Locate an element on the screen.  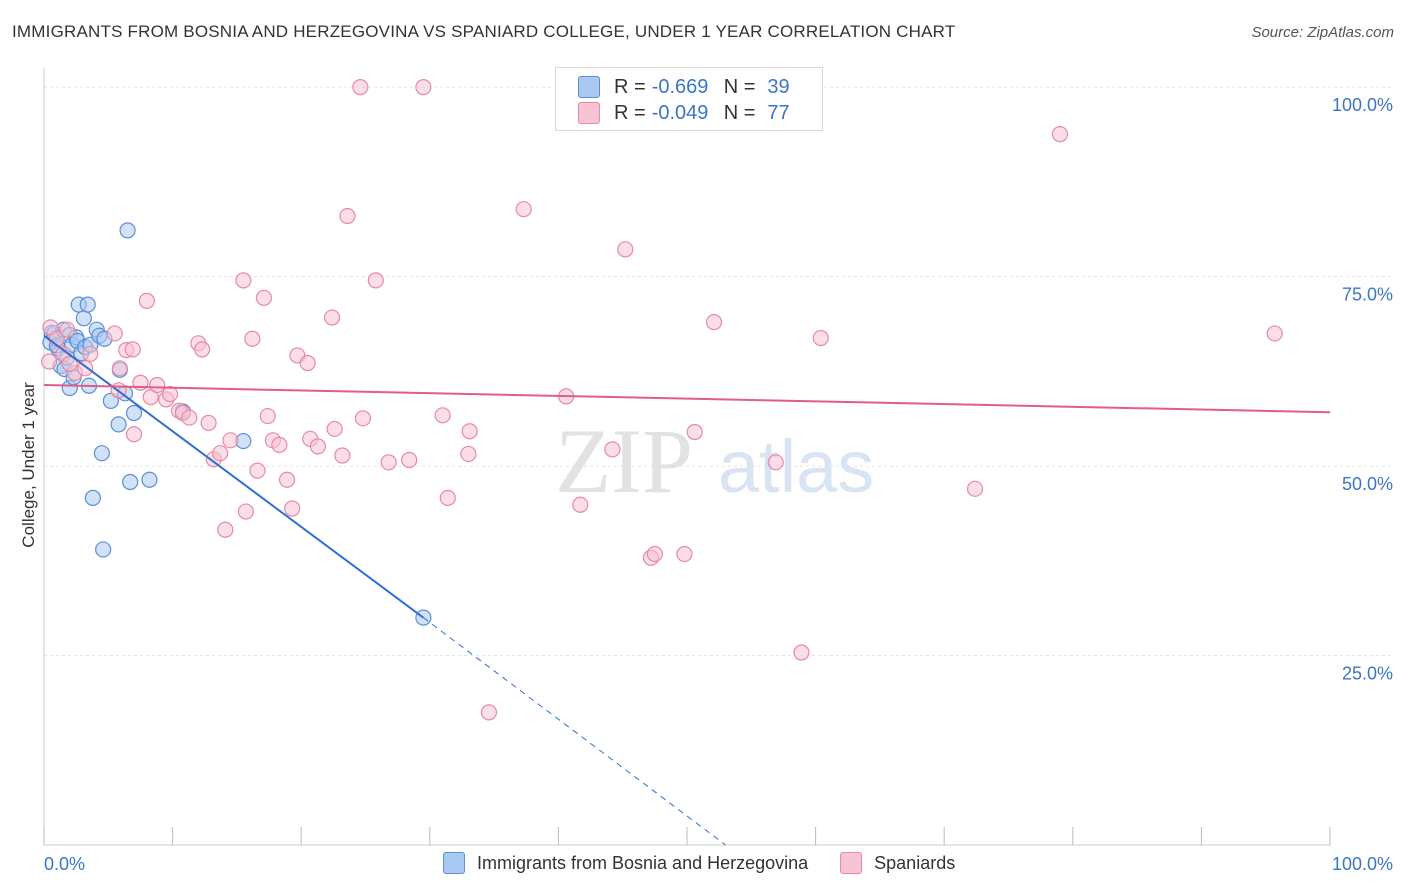
legend-swatch-bosnia is located at coordinates (589, 87).